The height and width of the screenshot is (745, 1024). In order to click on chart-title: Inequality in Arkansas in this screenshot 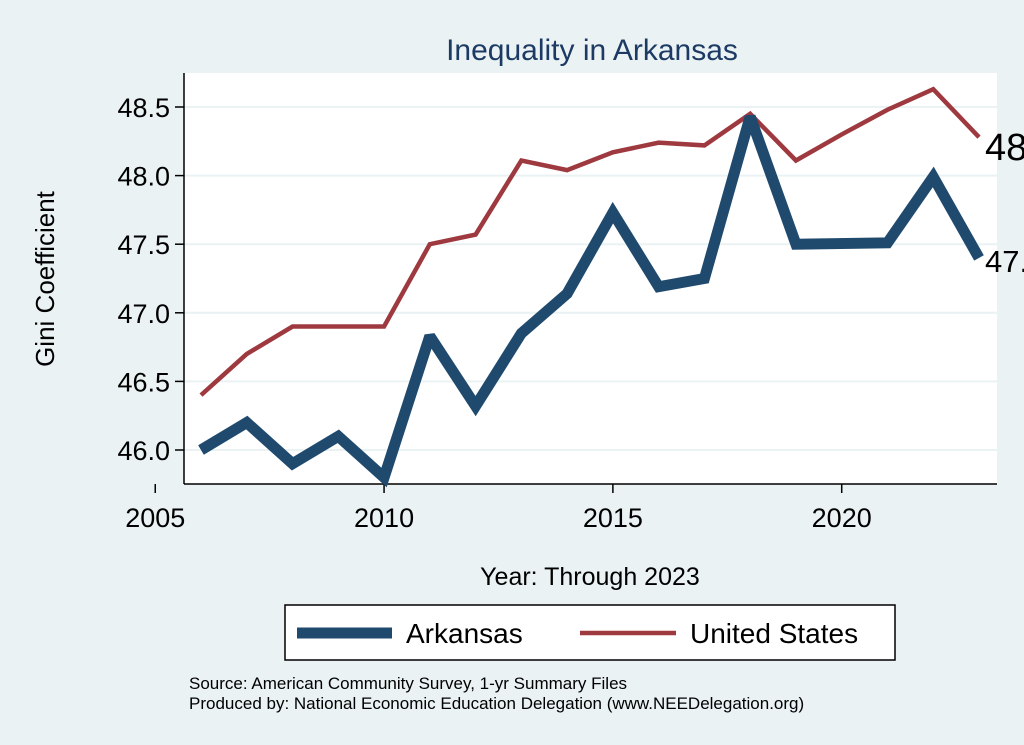, I will do `click(592, 50)`.